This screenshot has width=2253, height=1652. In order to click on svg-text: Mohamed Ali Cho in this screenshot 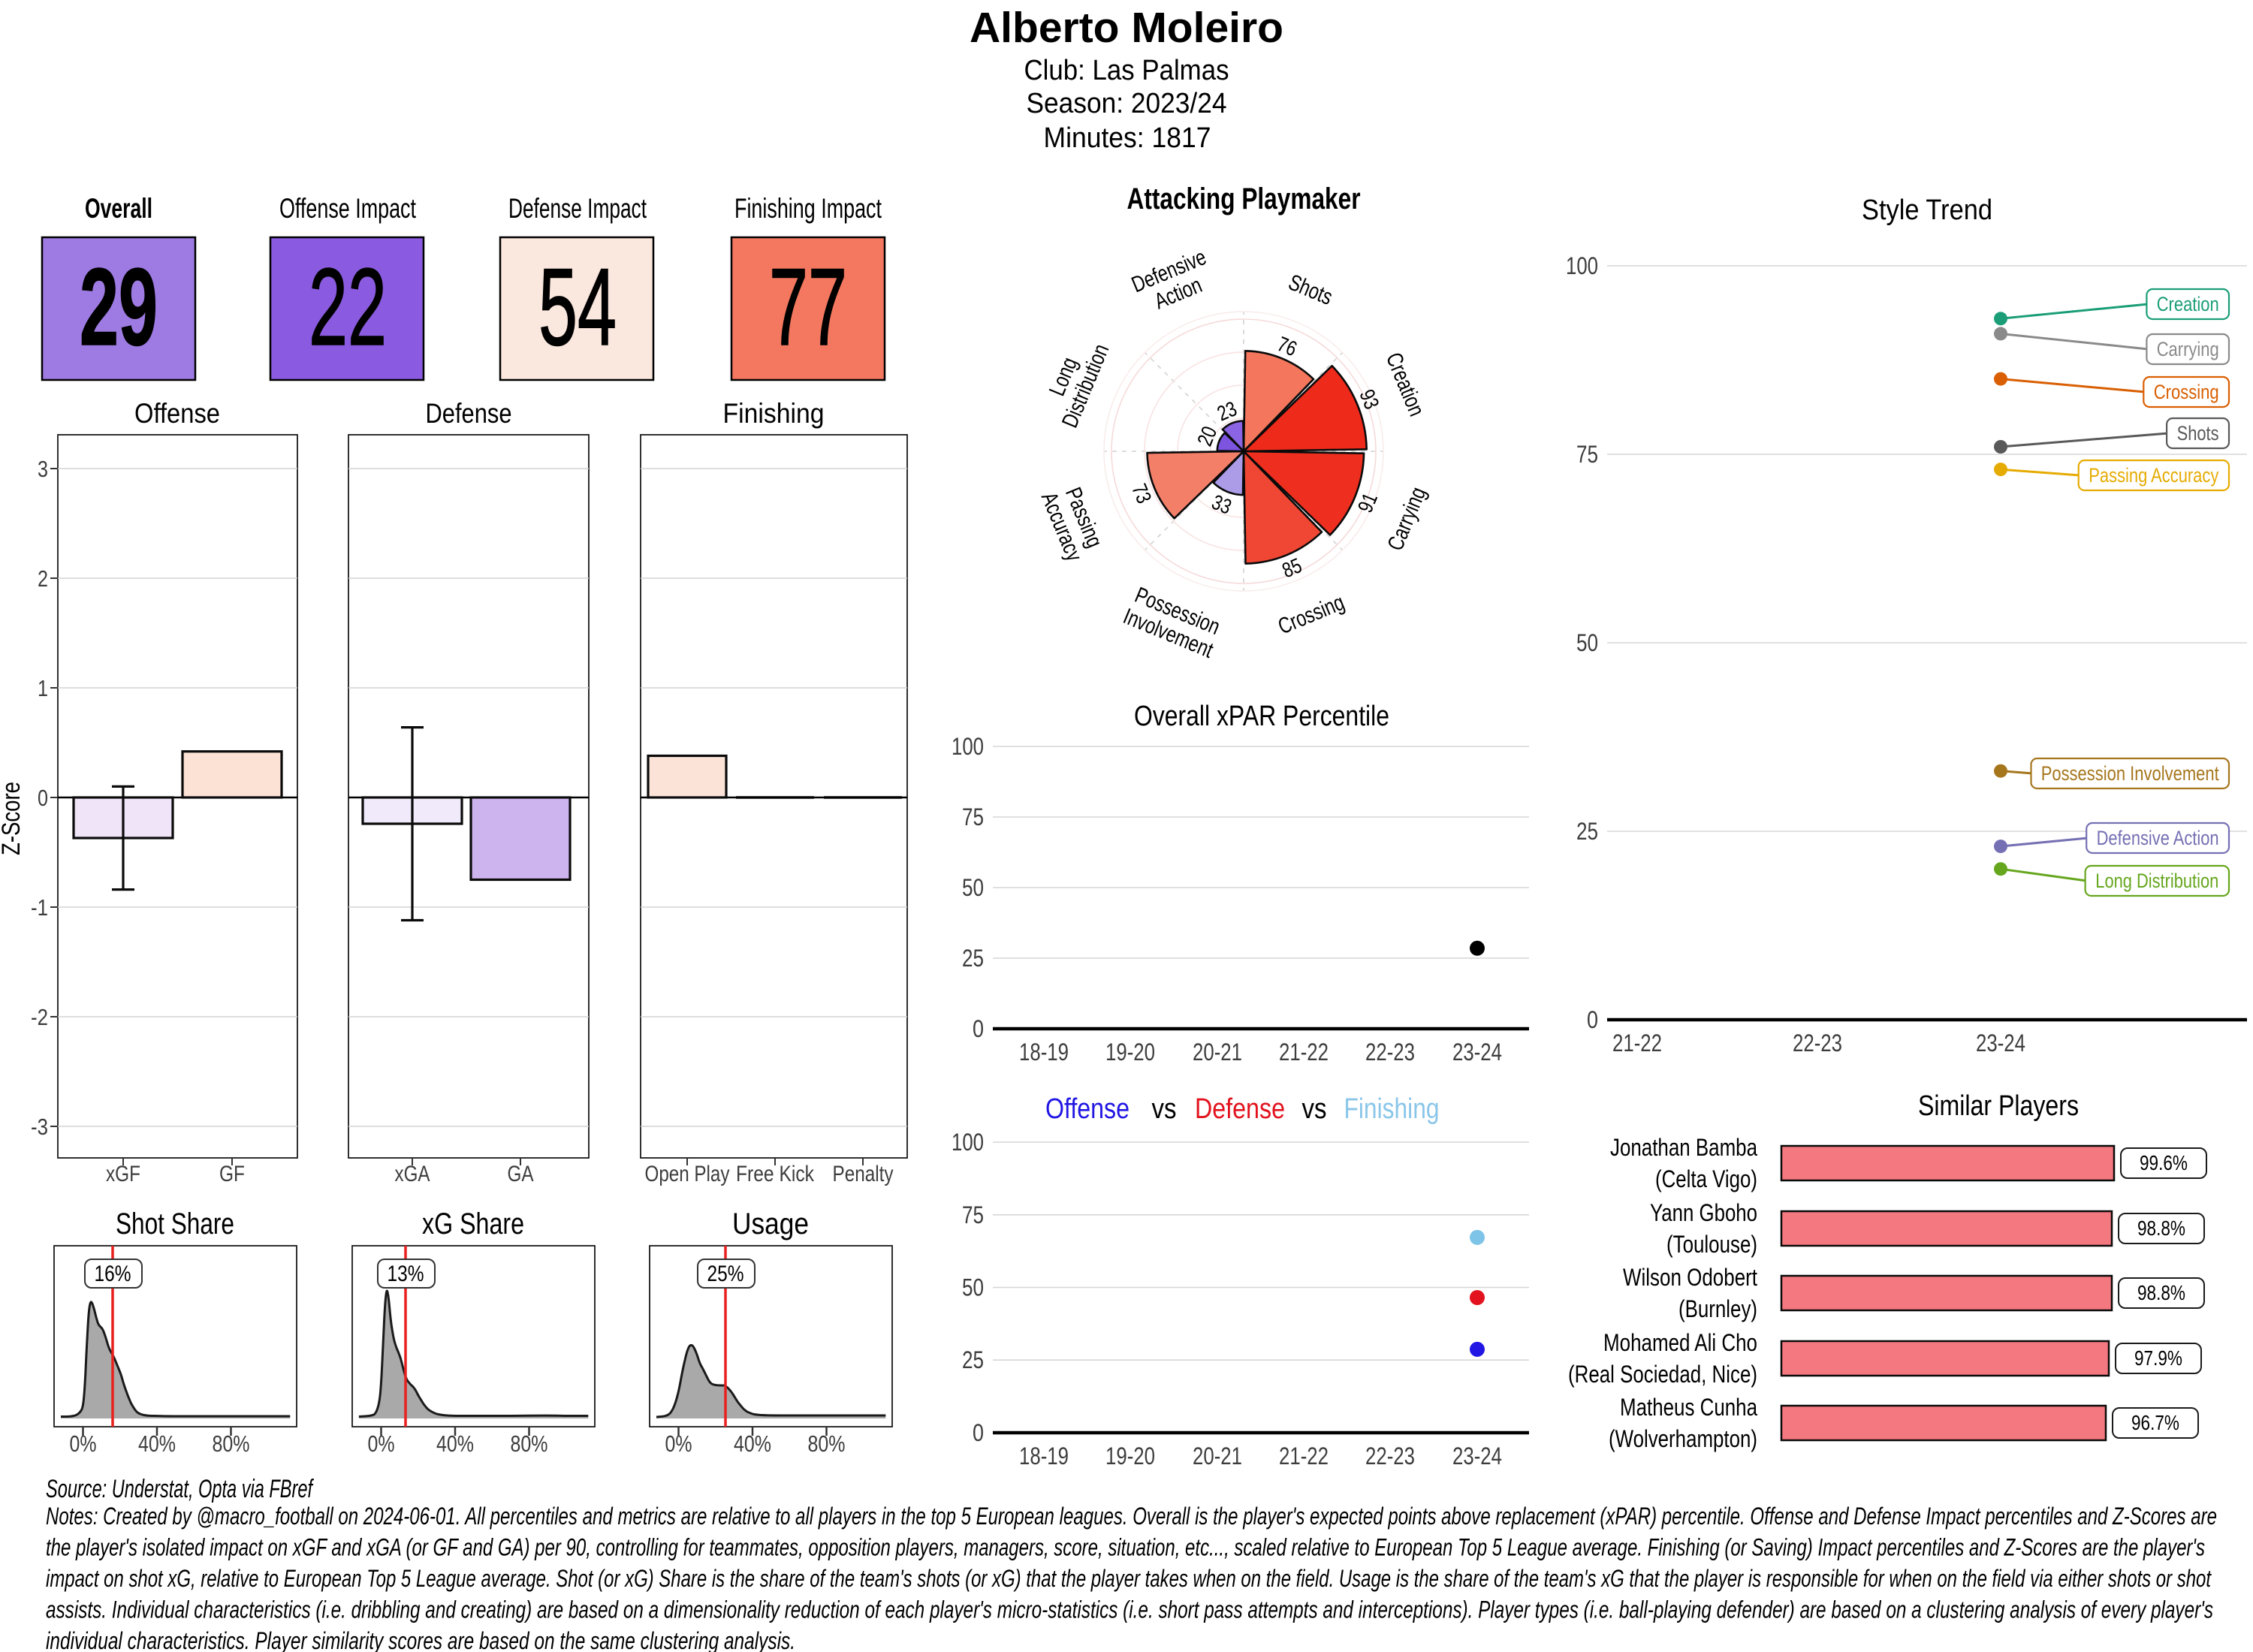, I will do `click(1680, 1342)`.